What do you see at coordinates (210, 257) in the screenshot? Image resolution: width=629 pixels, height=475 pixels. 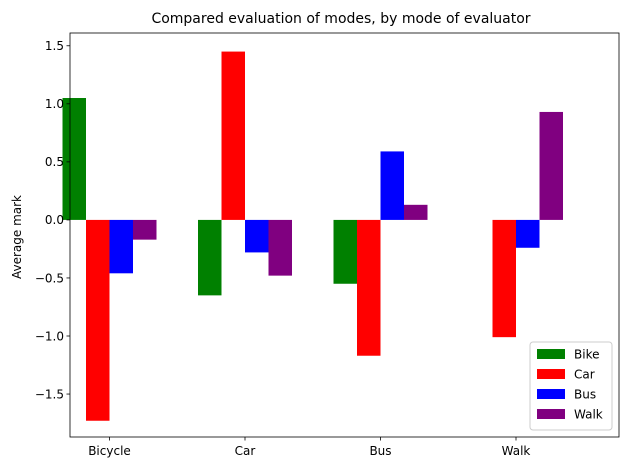 I see `bar-bike-car` at bounding box center [210, 257].